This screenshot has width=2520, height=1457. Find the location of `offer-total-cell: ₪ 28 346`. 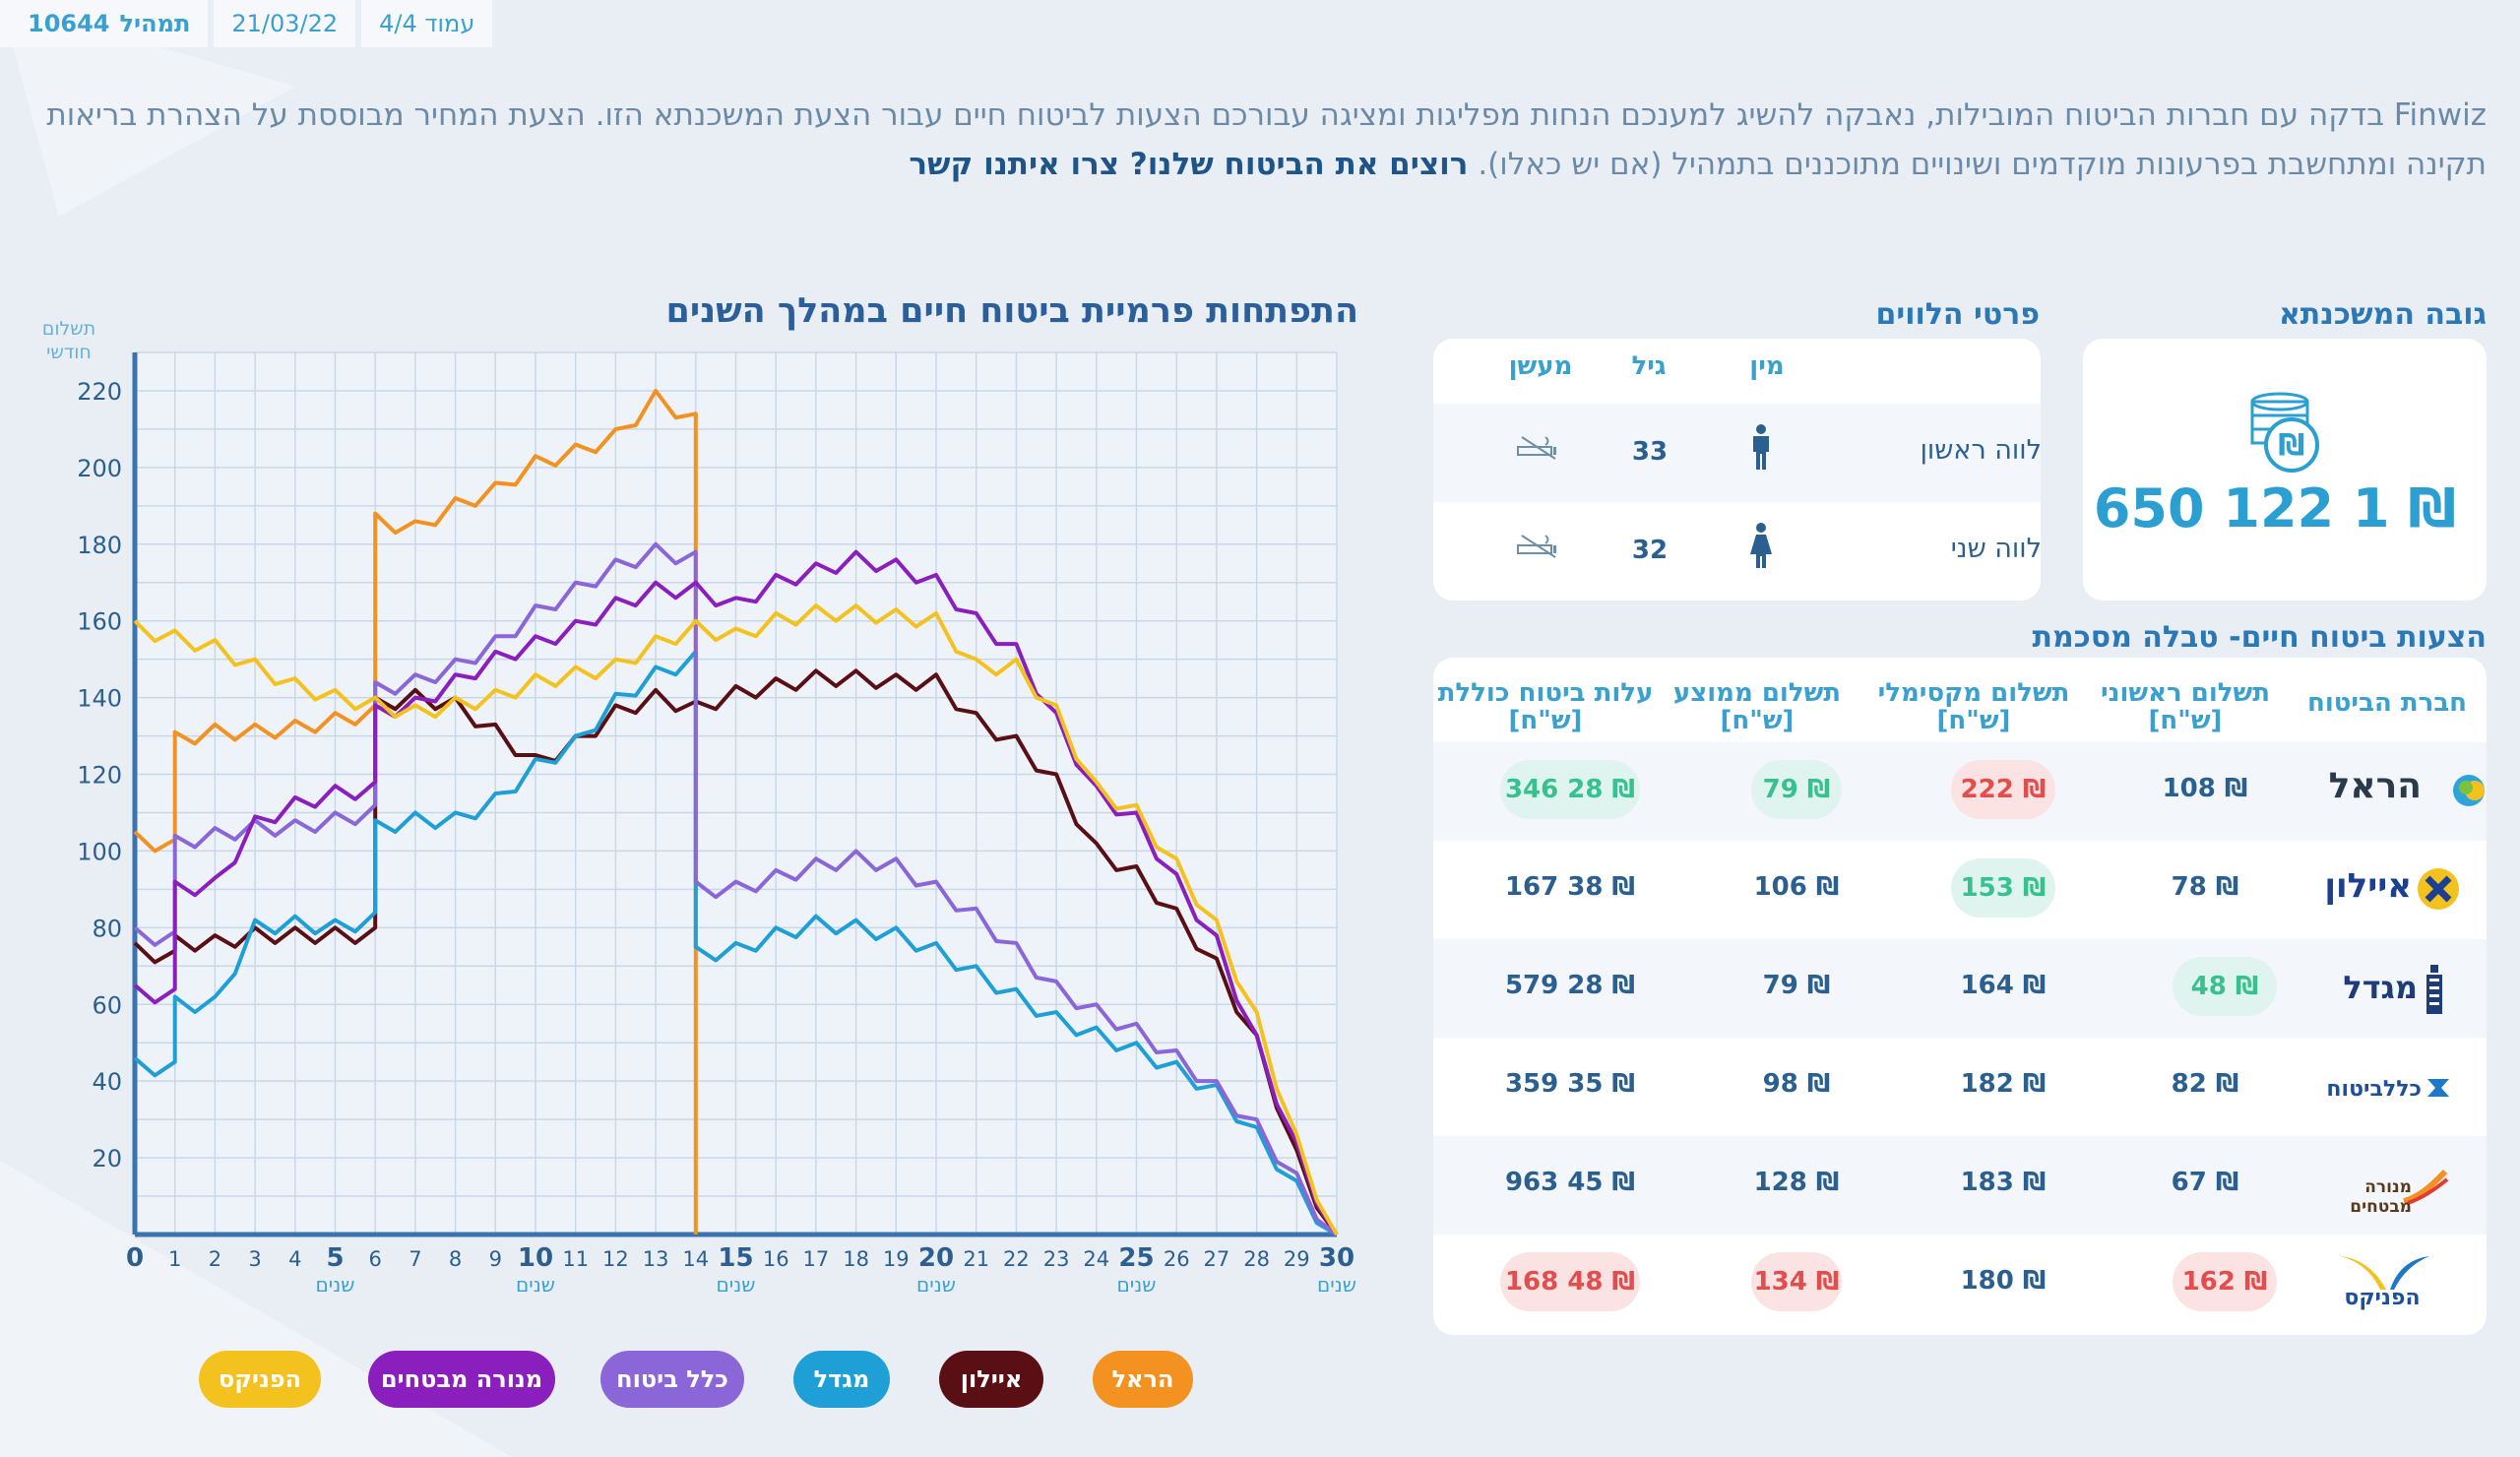

offer-total-cell: ₪ 28 346 is located at coordinates (1570, 789).